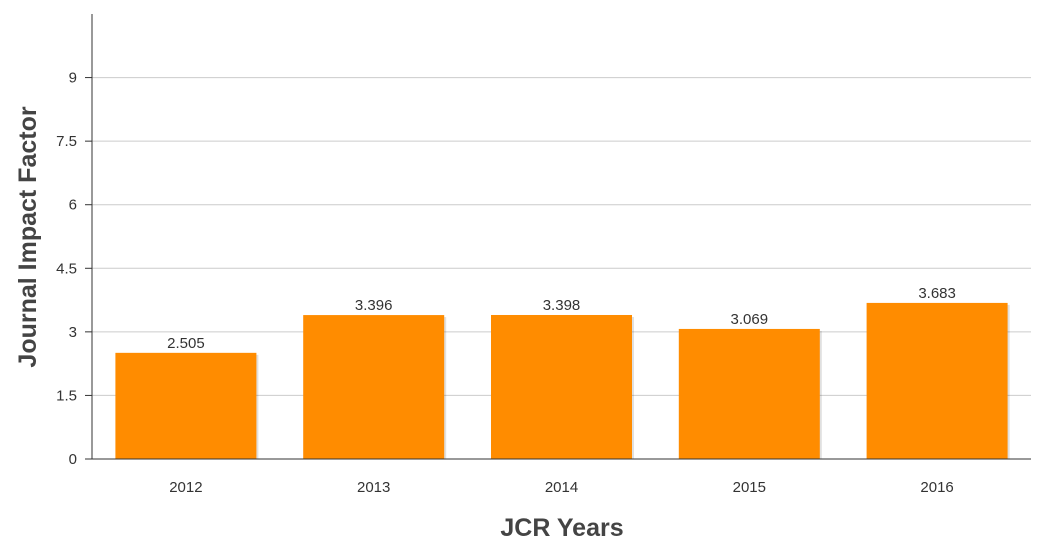 This screenshot has width=1041, height=543. Describe the element at coordinates (561, 528) in the screenshot. I see `x-axis-title: JCR Years` at that location.